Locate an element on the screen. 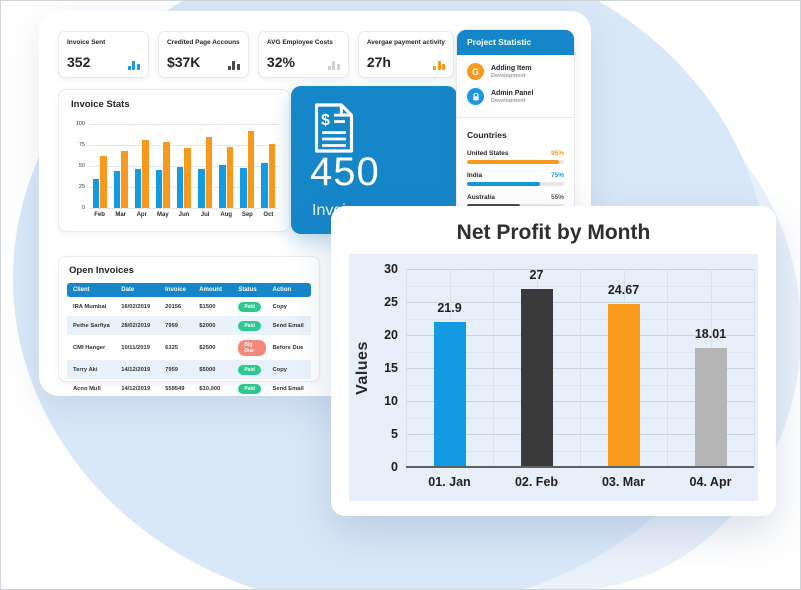 Image resolution: width=801 pixels, height=590 pixels. country-name: Australia is located at coordinates (481, 197).